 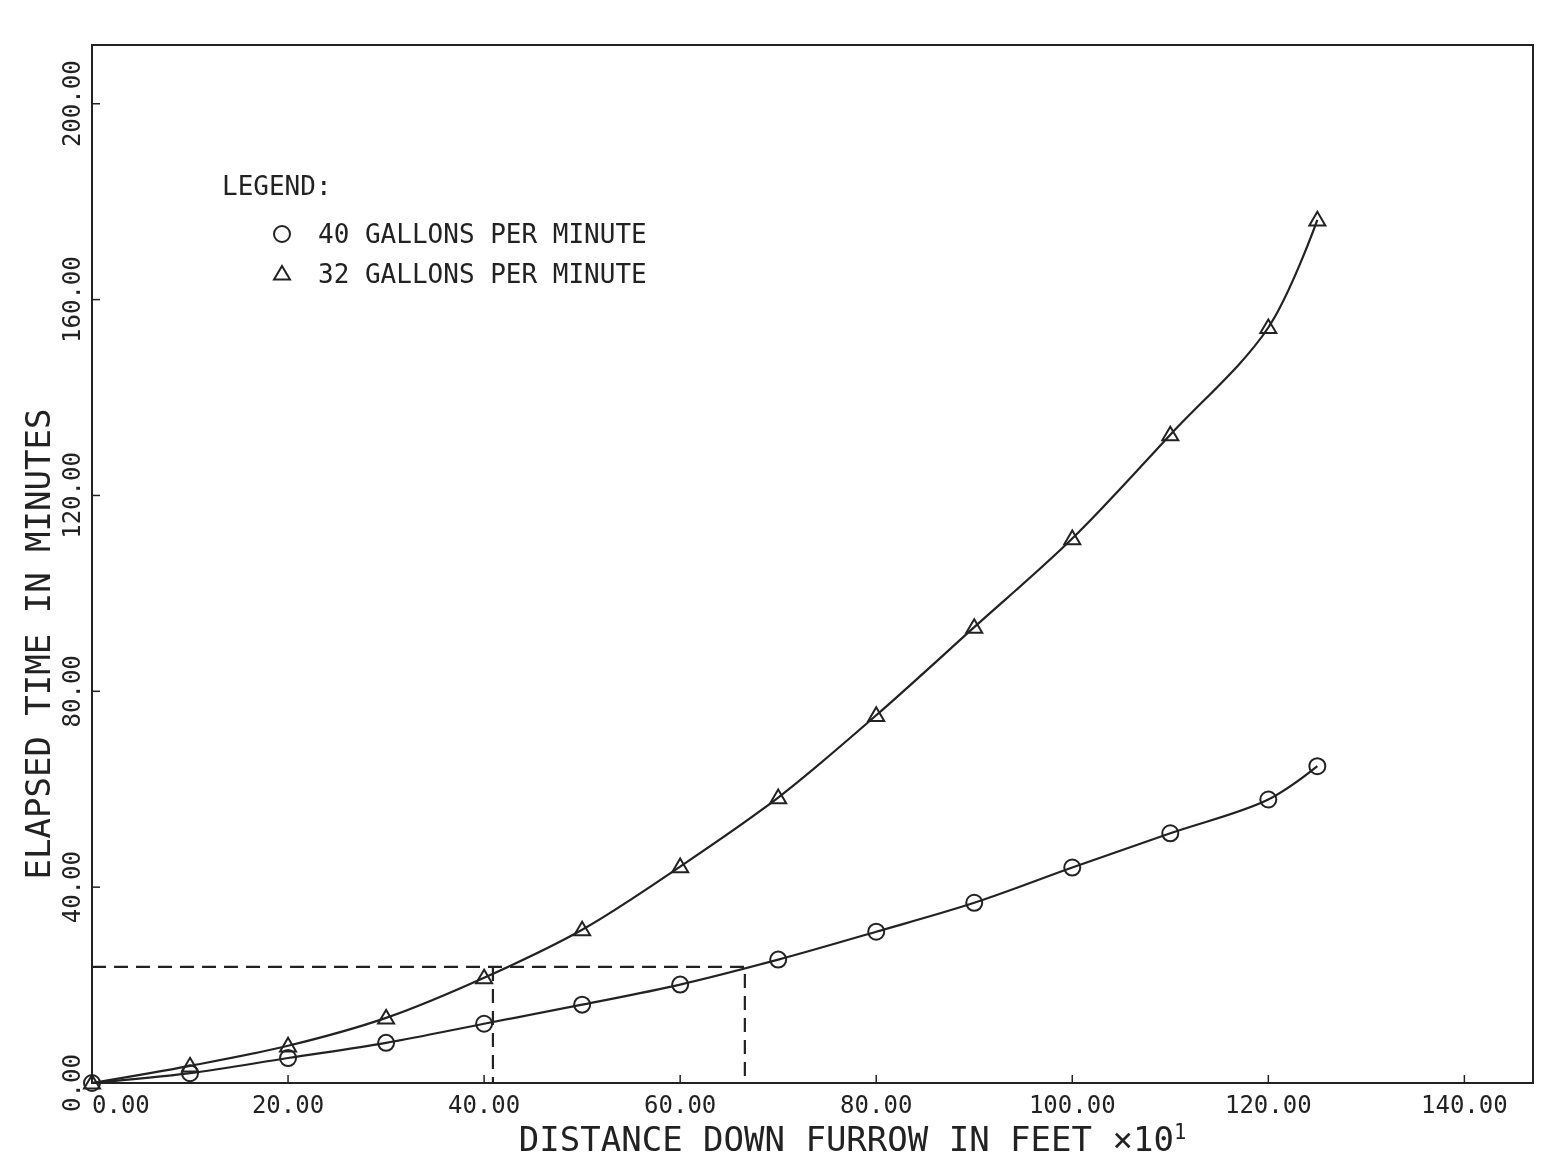 I want to click on y-tick-label: 120.00, so click(x=72, y=495).